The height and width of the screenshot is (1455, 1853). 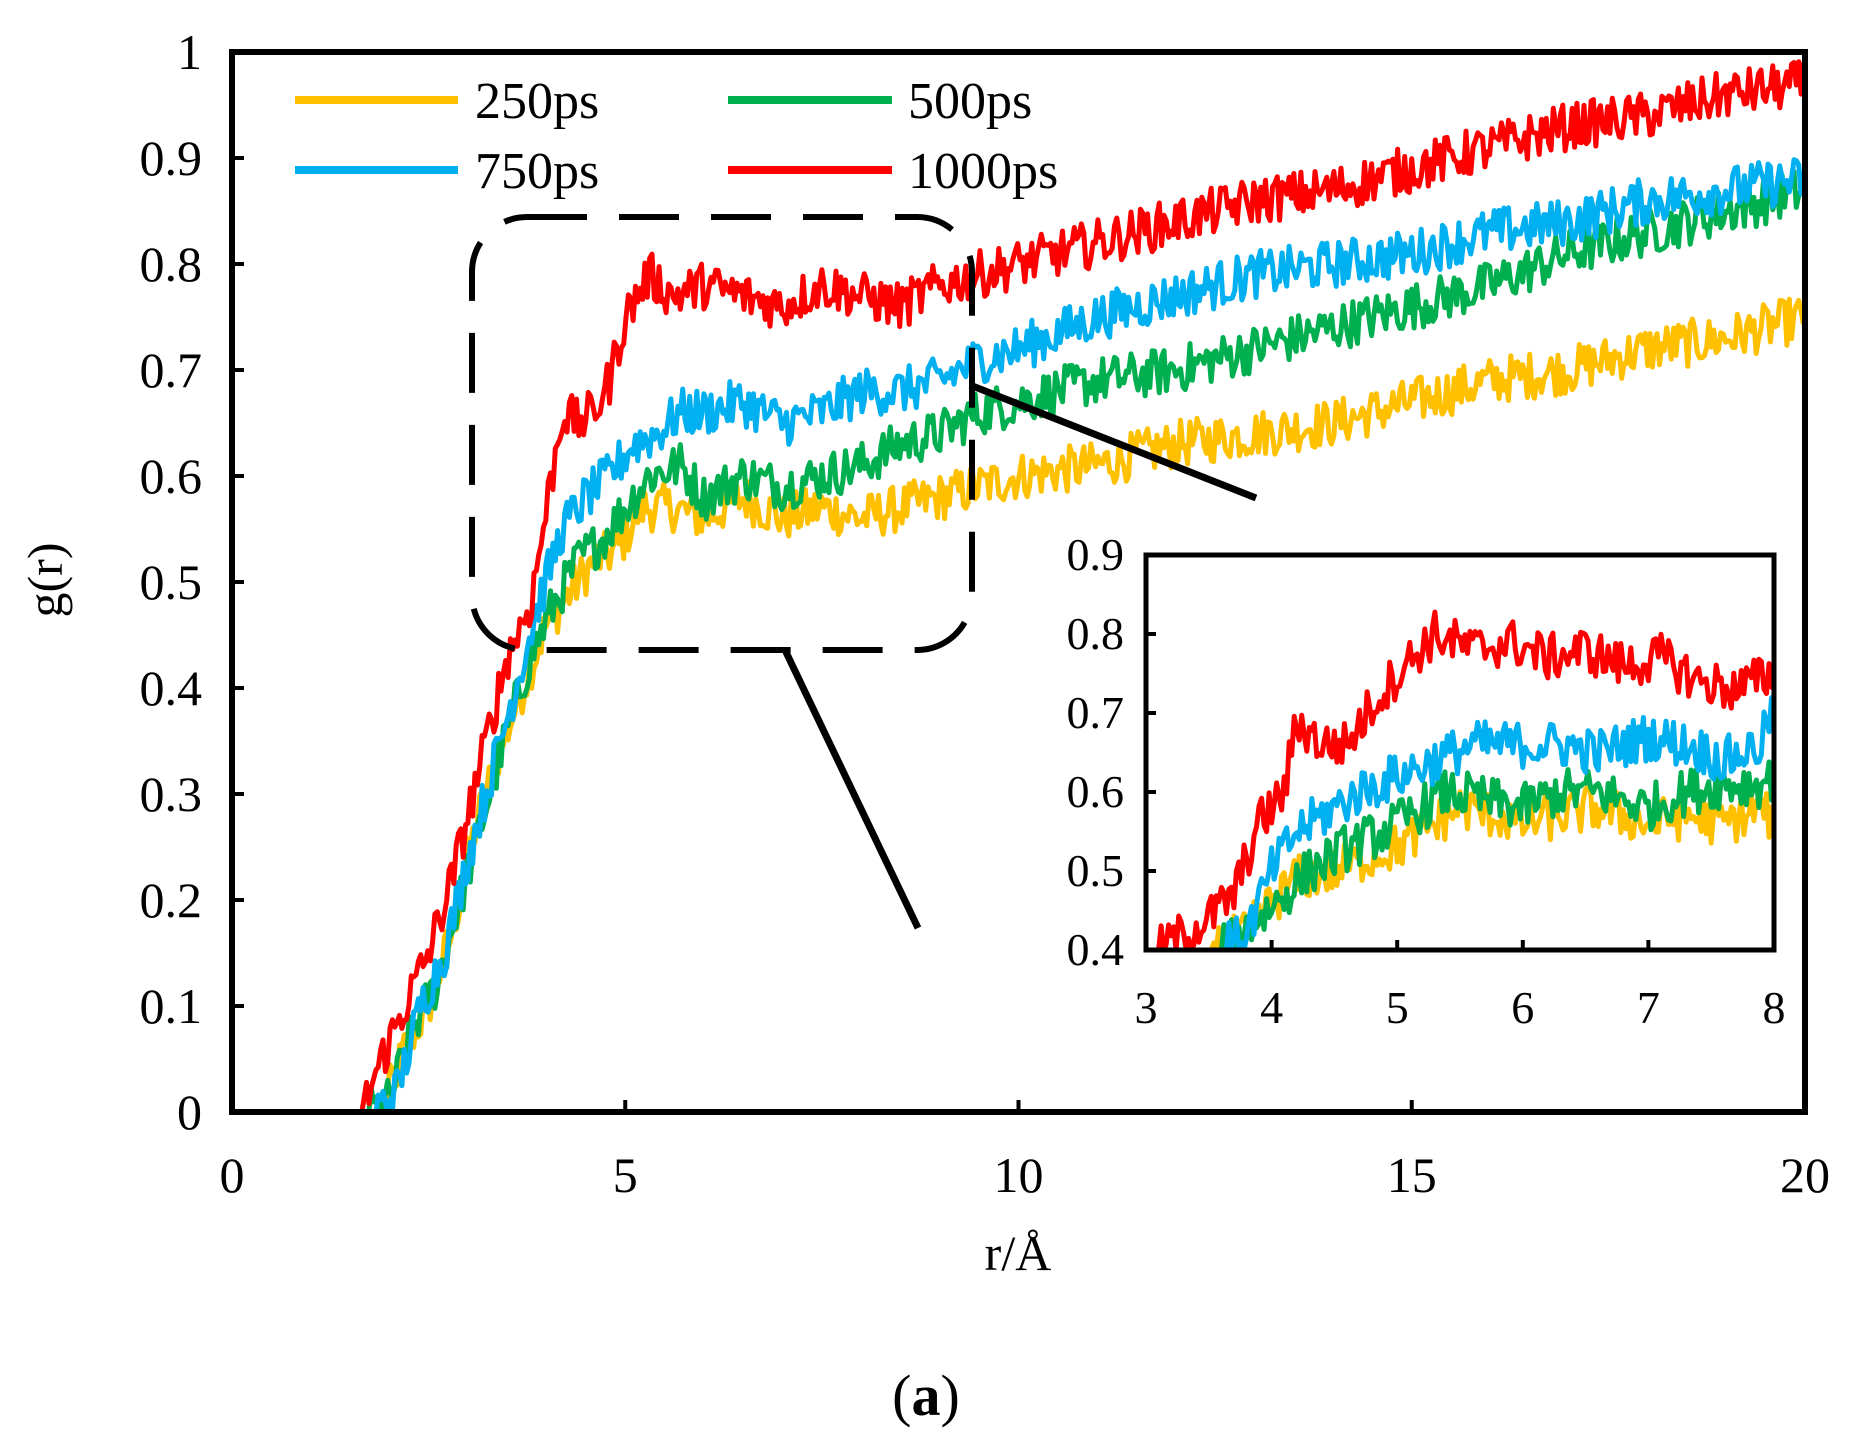 What do you see at coordinates (1096, 870) in the screenshot?
I see `inset-y-tick-label: 0.5` at bounding box center [1096, 870].